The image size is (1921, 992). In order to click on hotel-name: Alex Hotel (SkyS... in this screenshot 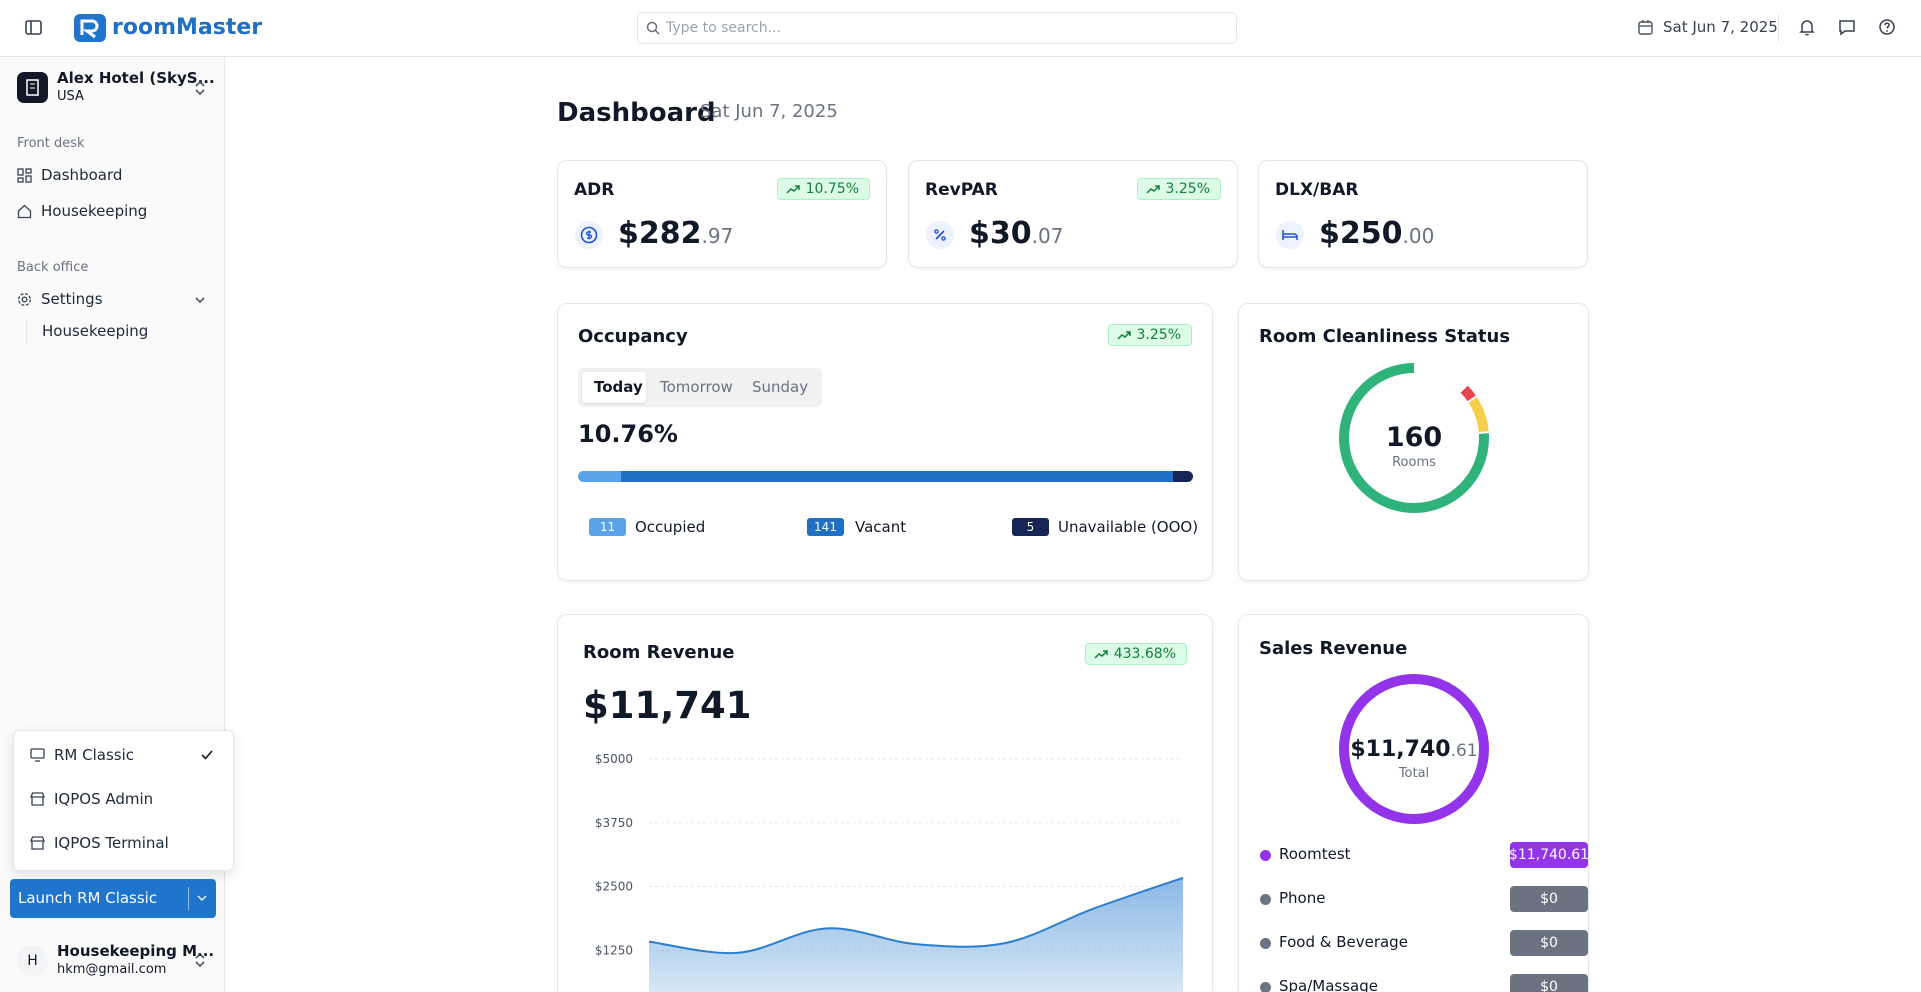, I will do `click(136, 78)`.